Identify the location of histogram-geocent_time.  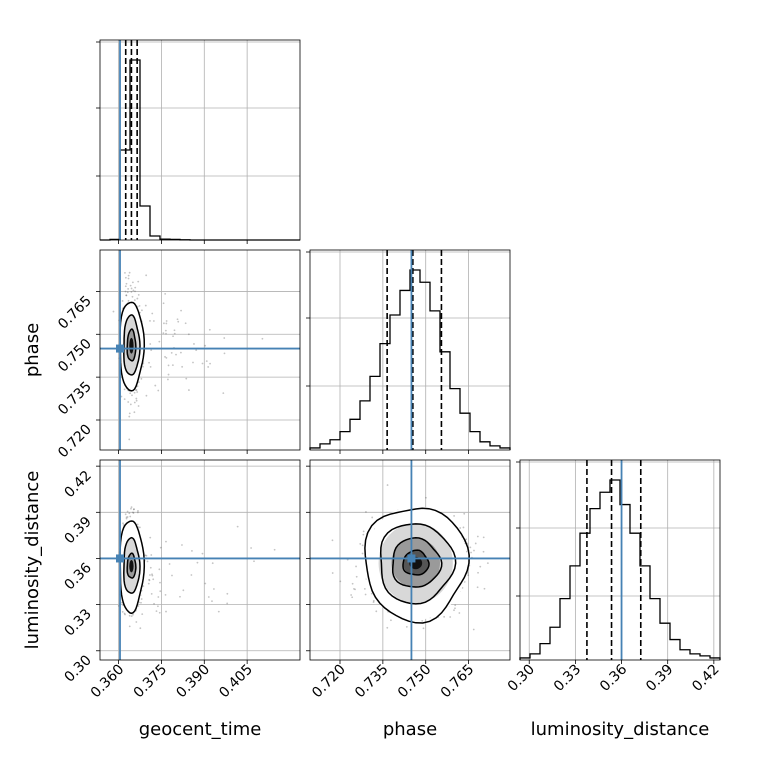
(200, 150).